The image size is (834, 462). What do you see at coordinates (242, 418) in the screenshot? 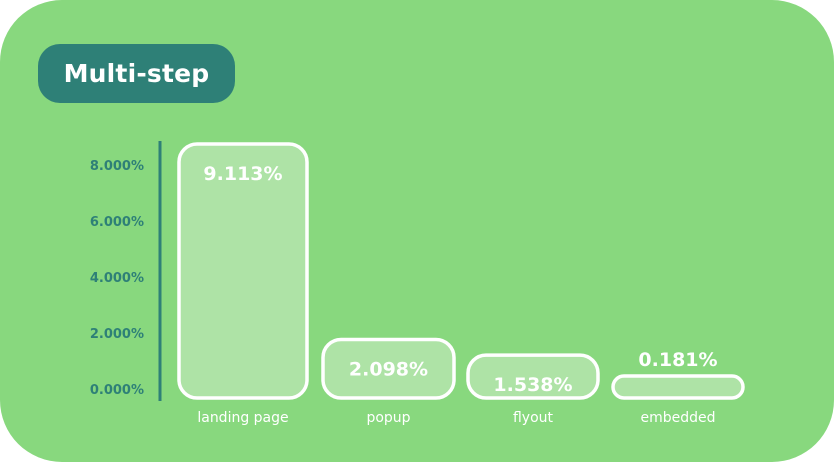
I see `category-label: landing page` at bounding box center [242, 418].